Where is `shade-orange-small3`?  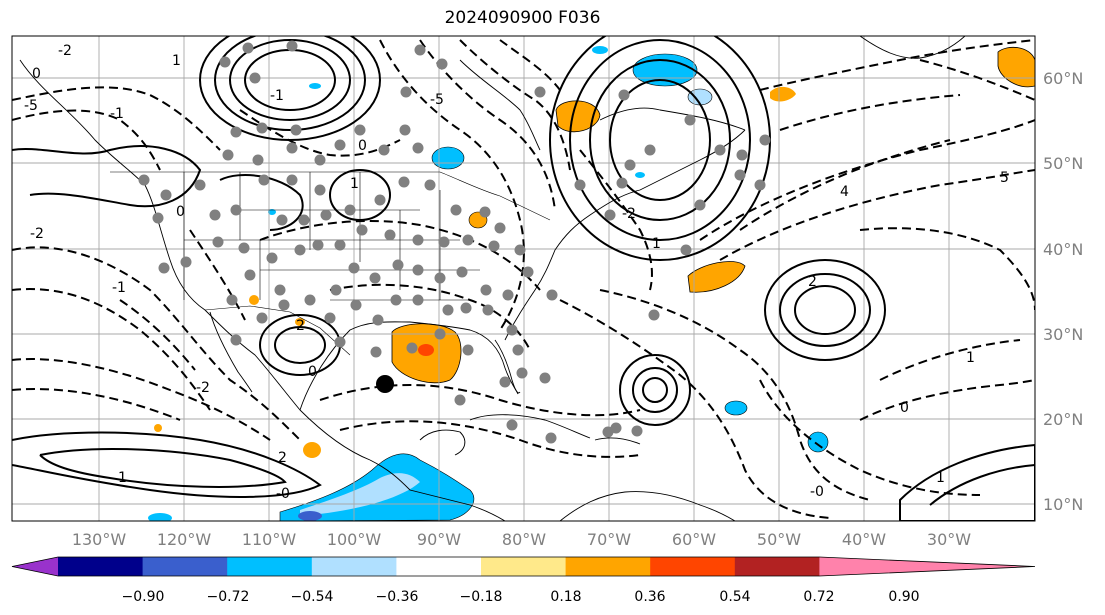
shade-orange-small3 is located at coordinates (312, 450).